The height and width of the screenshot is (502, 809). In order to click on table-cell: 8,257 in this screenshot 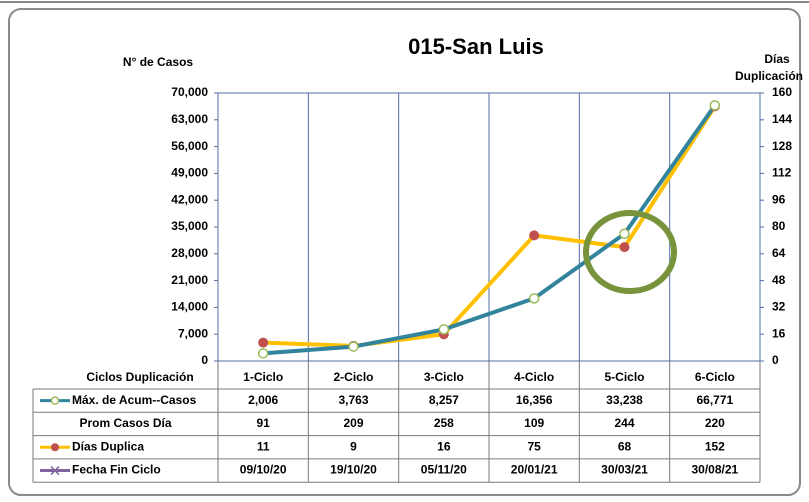, I will do `click(444, 400)`.